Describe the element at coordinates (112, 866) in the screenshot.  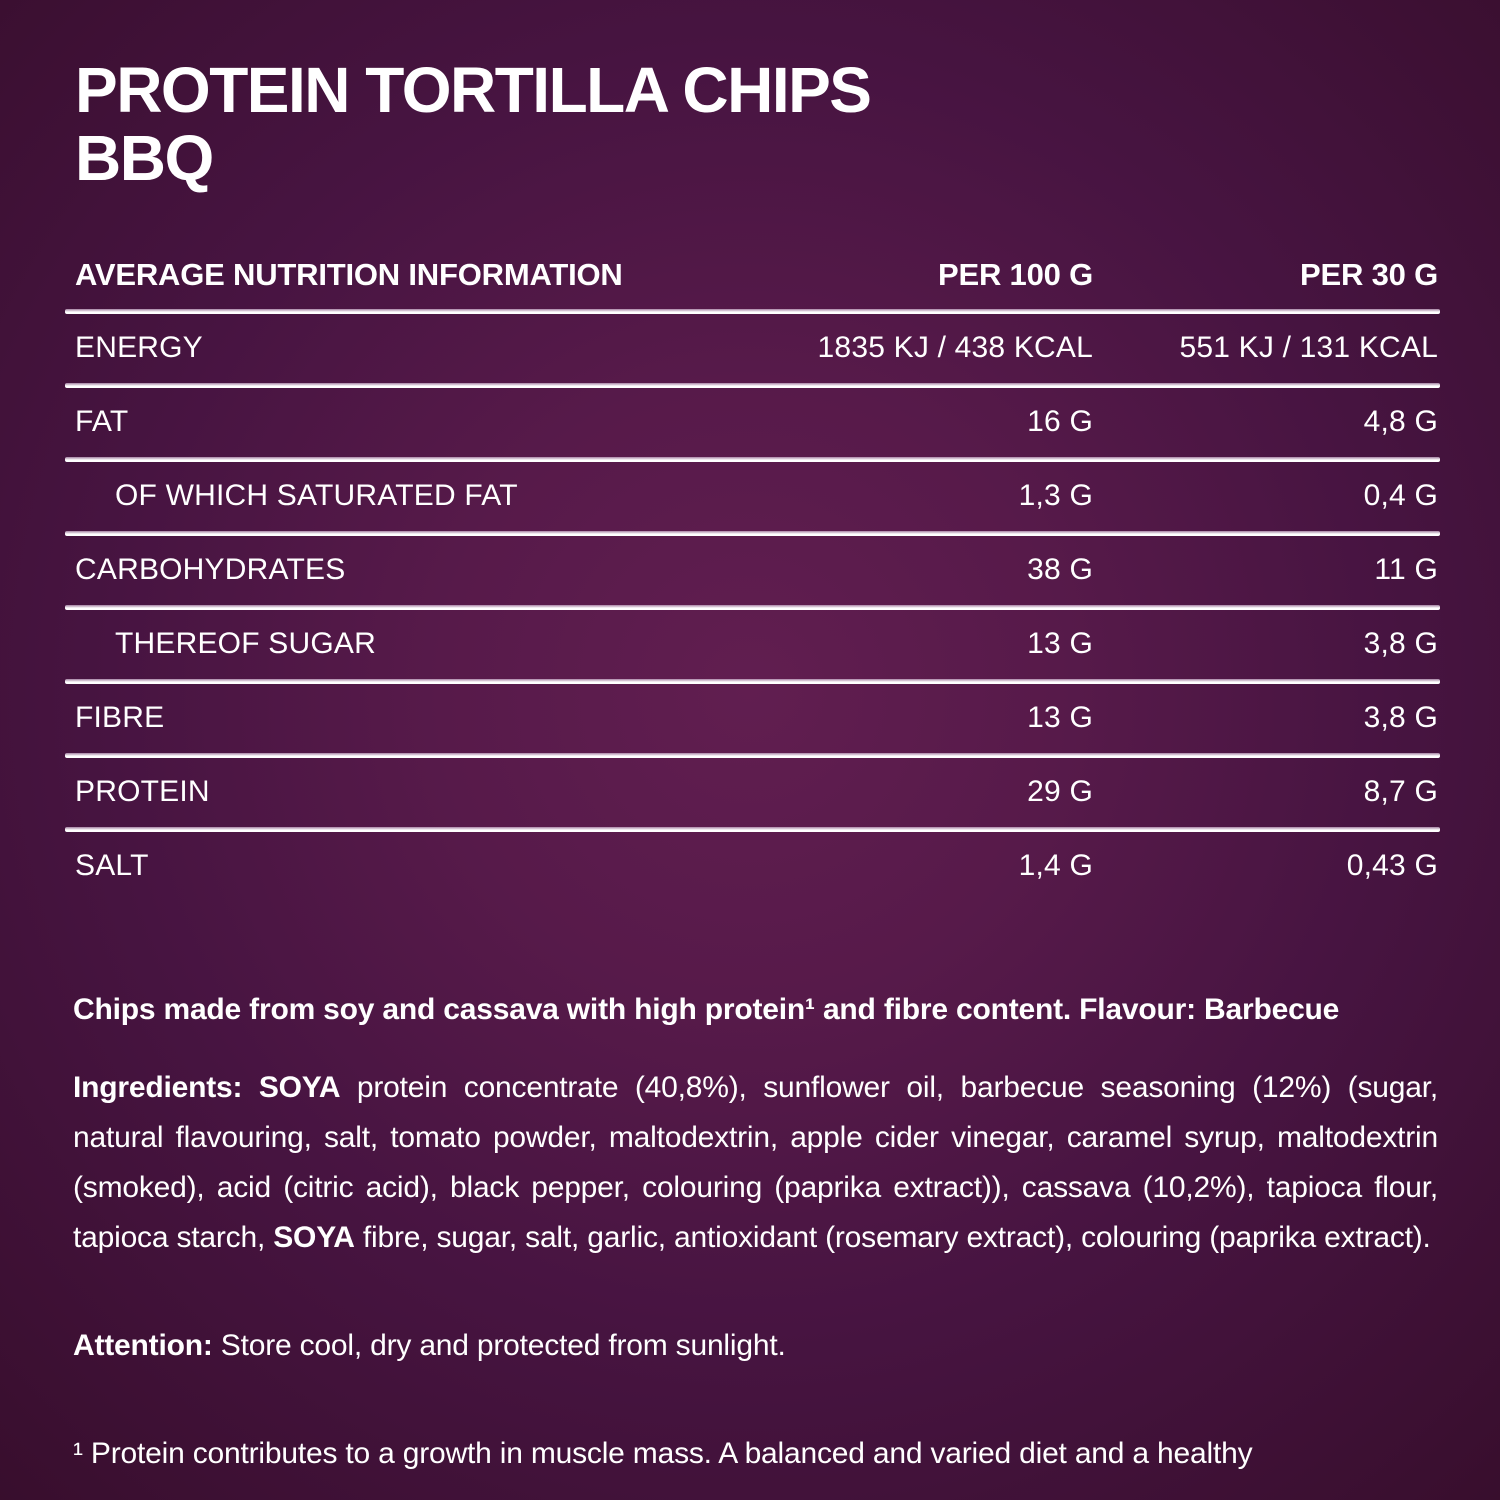
I see `row-label: SALT` at that location.